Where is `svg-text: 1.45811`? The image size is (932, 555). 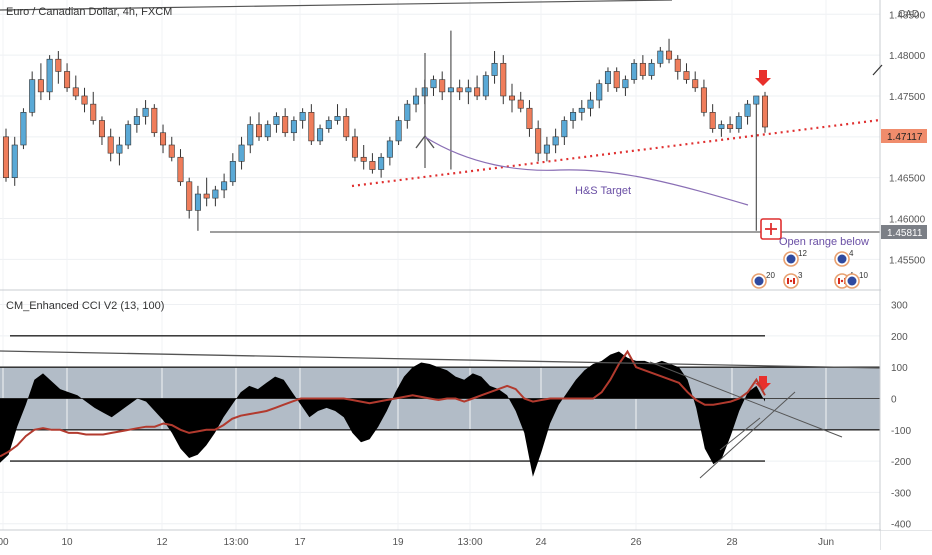 svg-text: 1.45811 is located at coordinates (905, 233).